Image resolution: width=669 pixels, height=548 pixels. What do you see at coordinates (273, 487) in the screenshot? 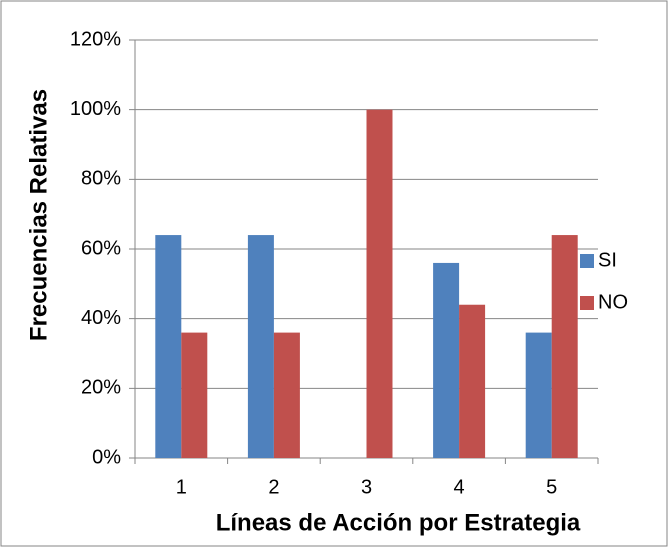
I see `x-tick-label: 2` at bounding box center [273, 487].